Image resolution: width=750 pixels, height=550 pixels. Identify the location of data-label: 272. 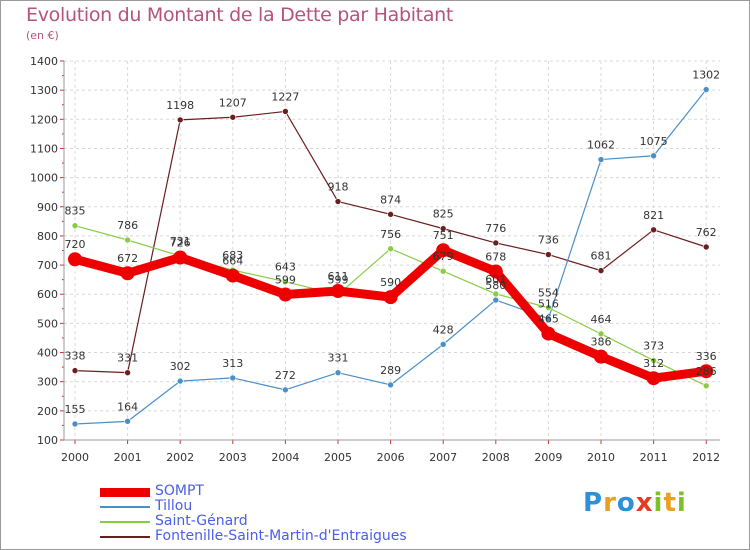
(285, 375).